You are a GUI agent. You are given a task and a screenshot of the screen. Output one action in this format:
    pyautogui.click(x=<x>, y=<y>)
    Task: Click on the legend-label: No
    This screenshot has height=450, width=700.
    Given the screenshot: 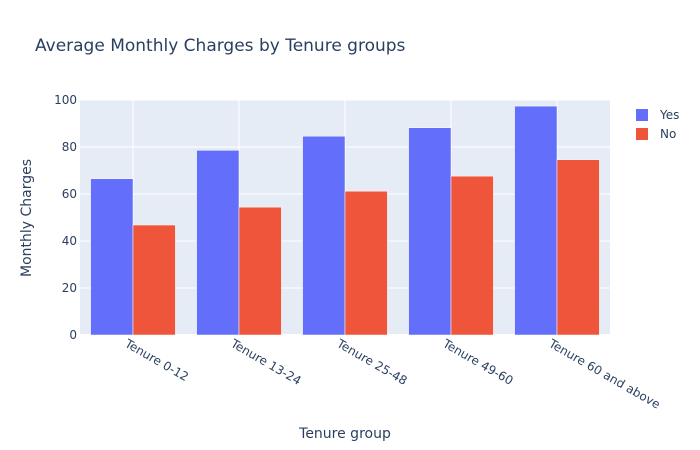 What is the action you would take?
    pyautogui.click(x=668, y=134)
    